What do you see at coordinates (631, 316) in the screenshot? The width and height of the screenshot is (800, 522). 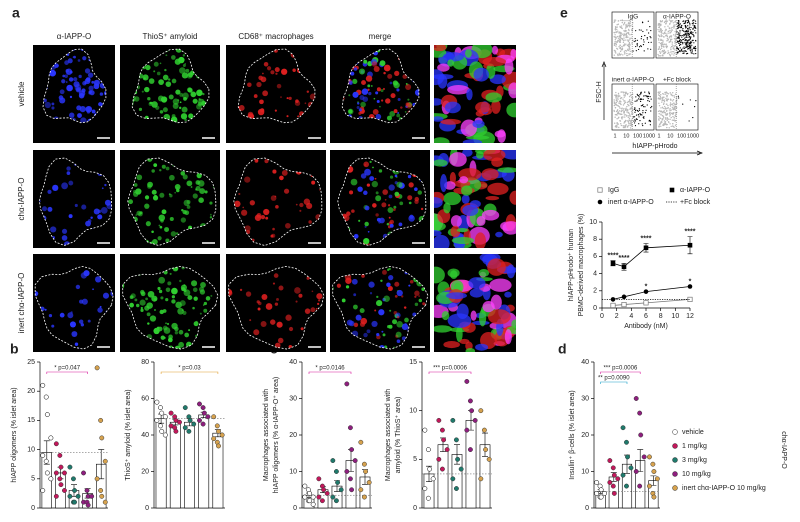 I see `x-tick-label: 4` at bounding box center [631, 316].